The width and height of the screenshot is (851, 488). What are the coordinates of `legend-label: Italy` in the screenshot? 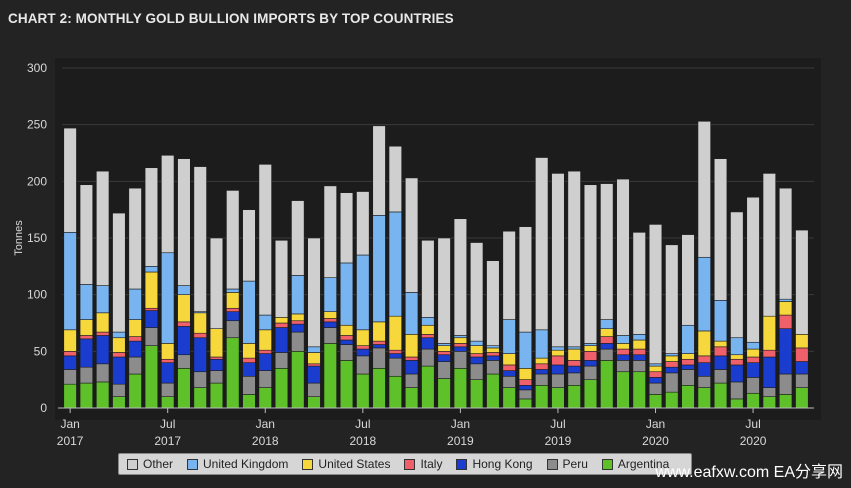 It's located at (431, 464).